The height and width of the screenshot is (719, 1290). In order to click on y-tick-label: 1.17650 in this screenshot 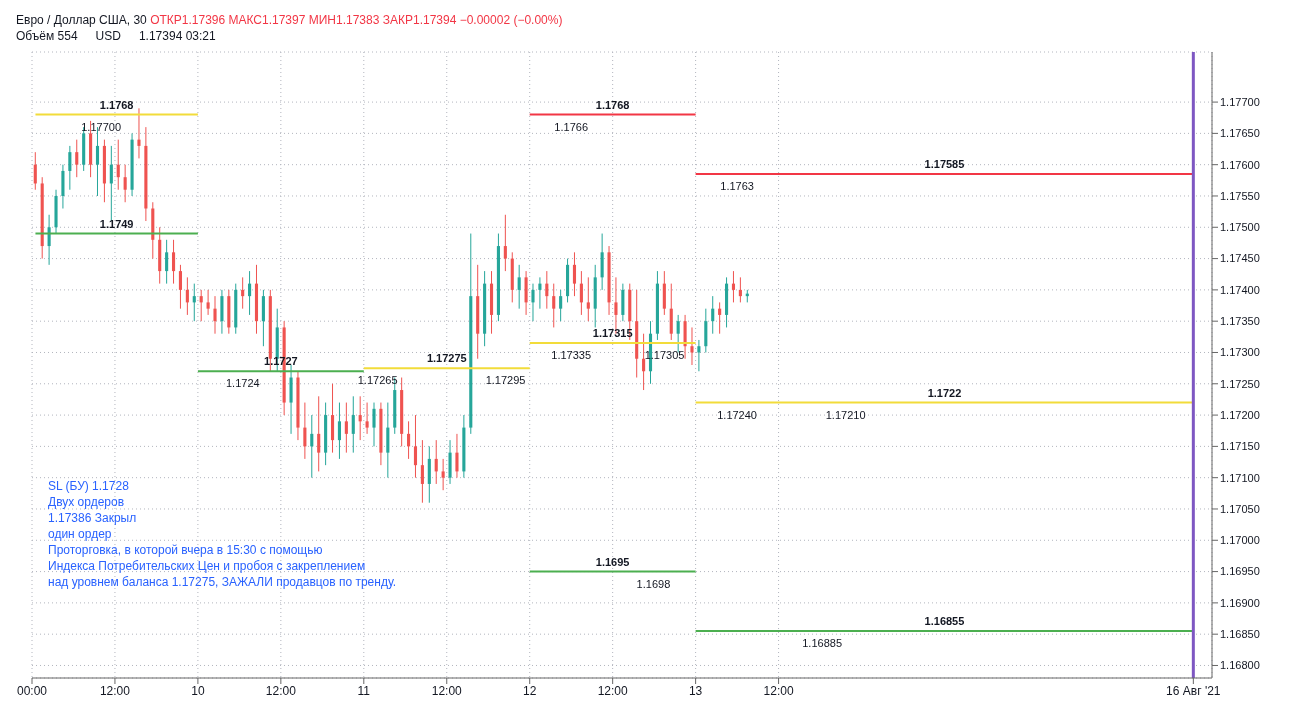, I will do `click(1240, 133)`.